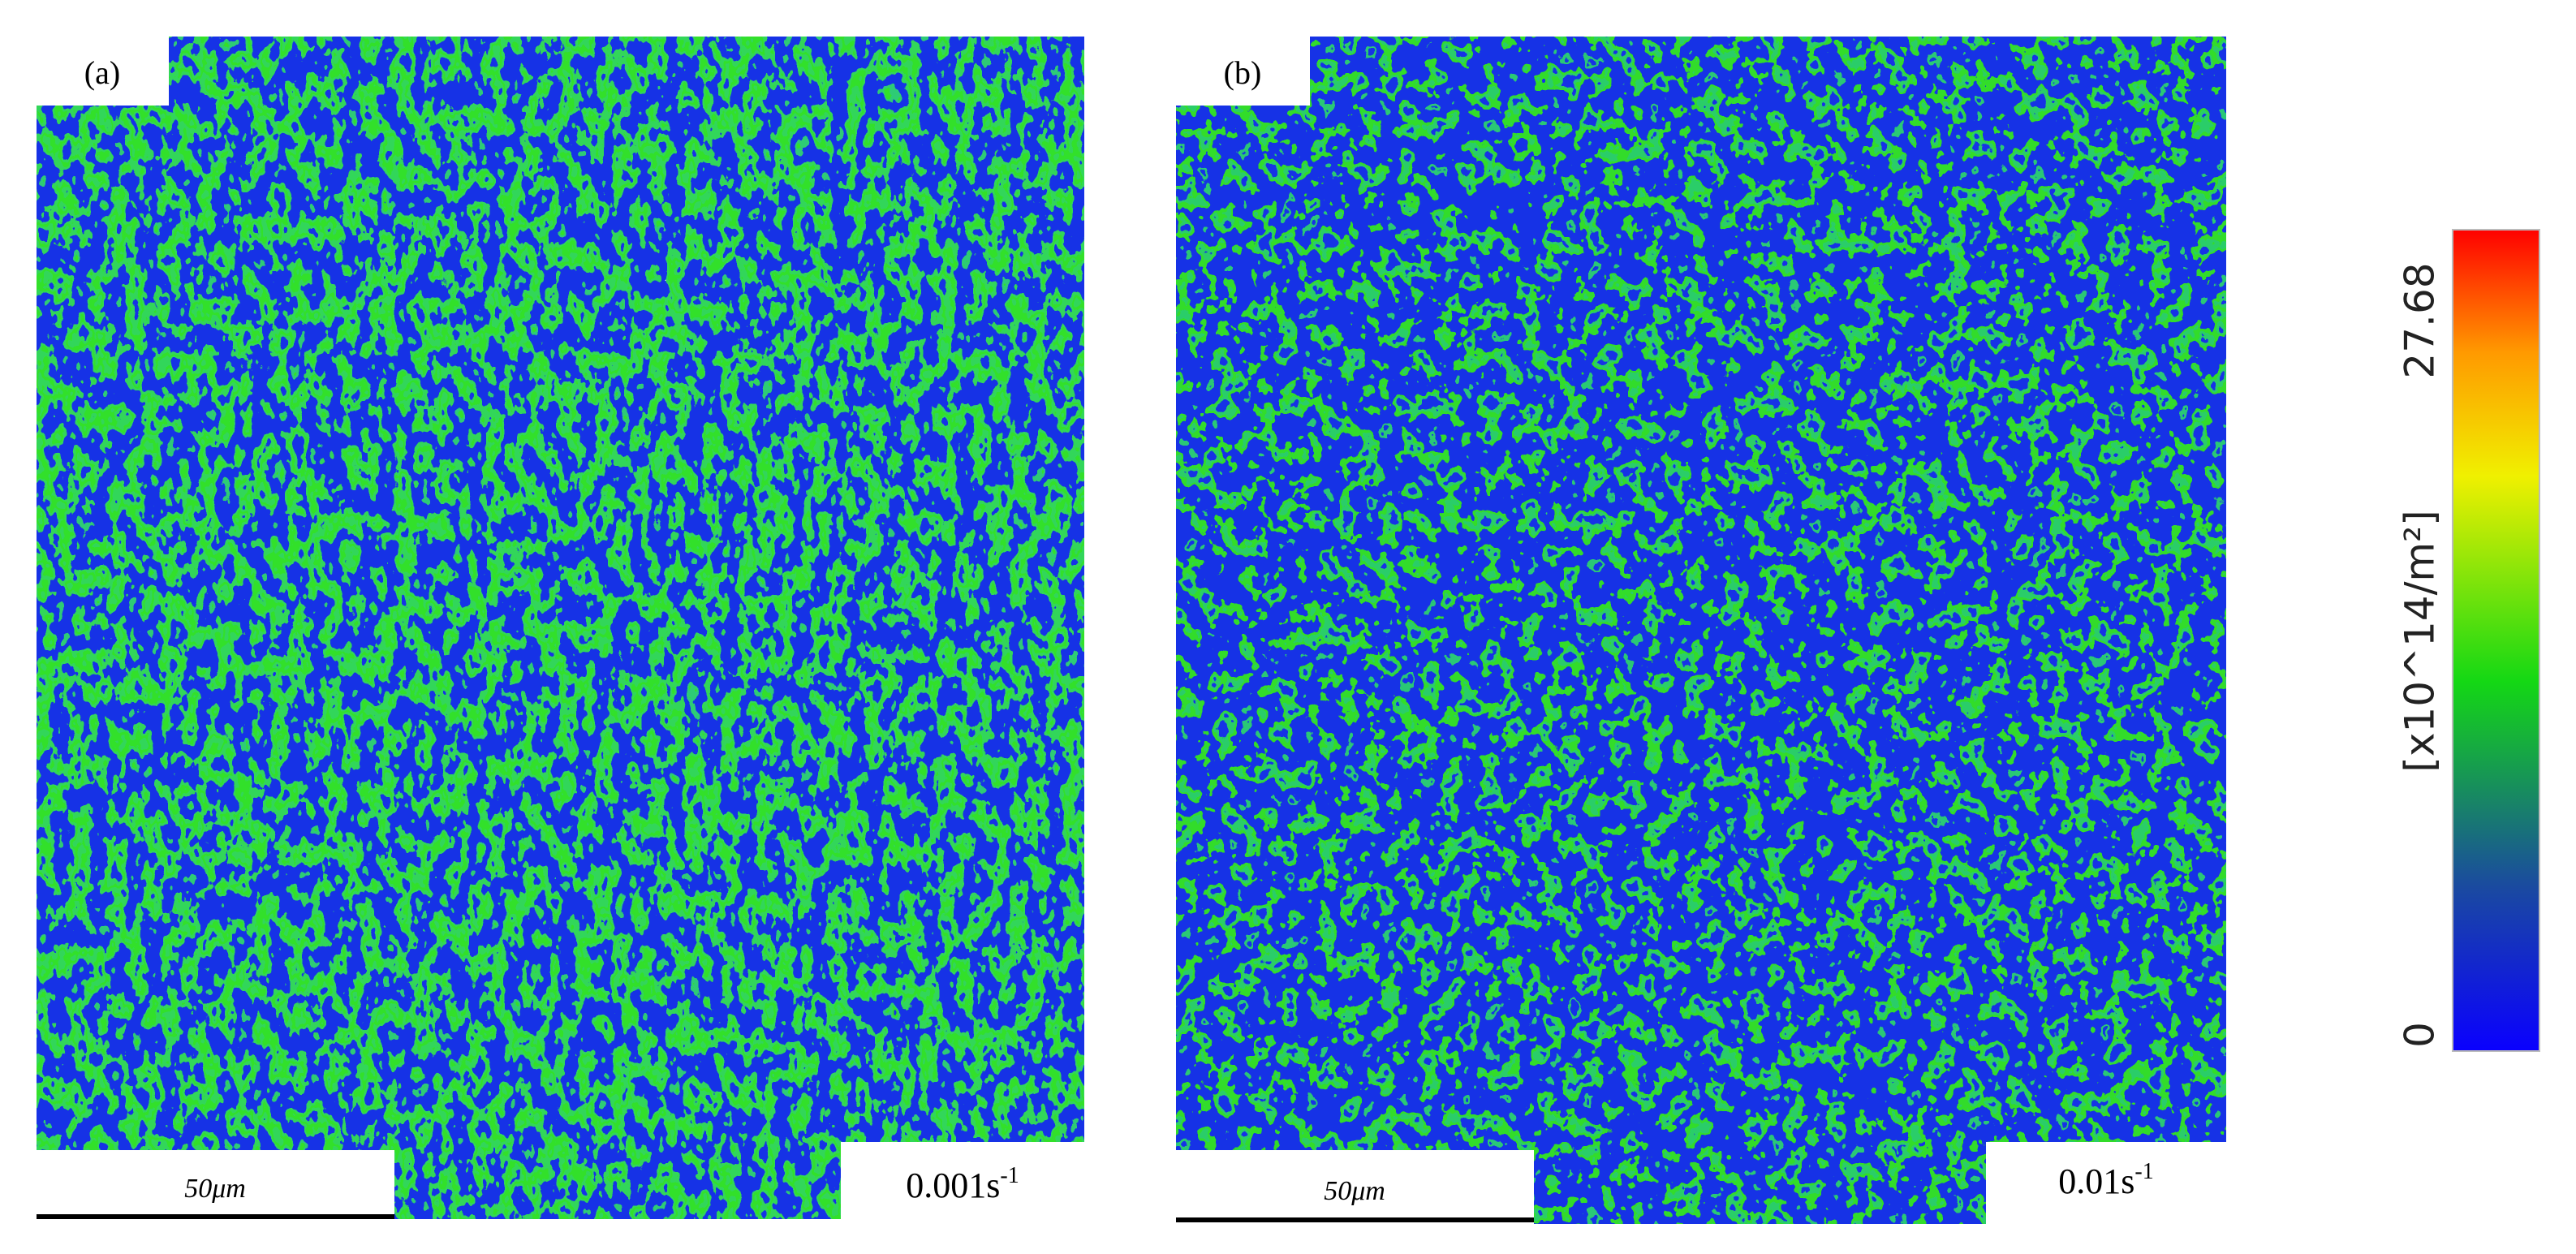 The width and height of the screenshot is (2576, 1254). What do you see at coordinates (2096, 1181) in the screenshot?
I see `strain-rate-base: 0.01s` at bounding box center [2096, 1181].